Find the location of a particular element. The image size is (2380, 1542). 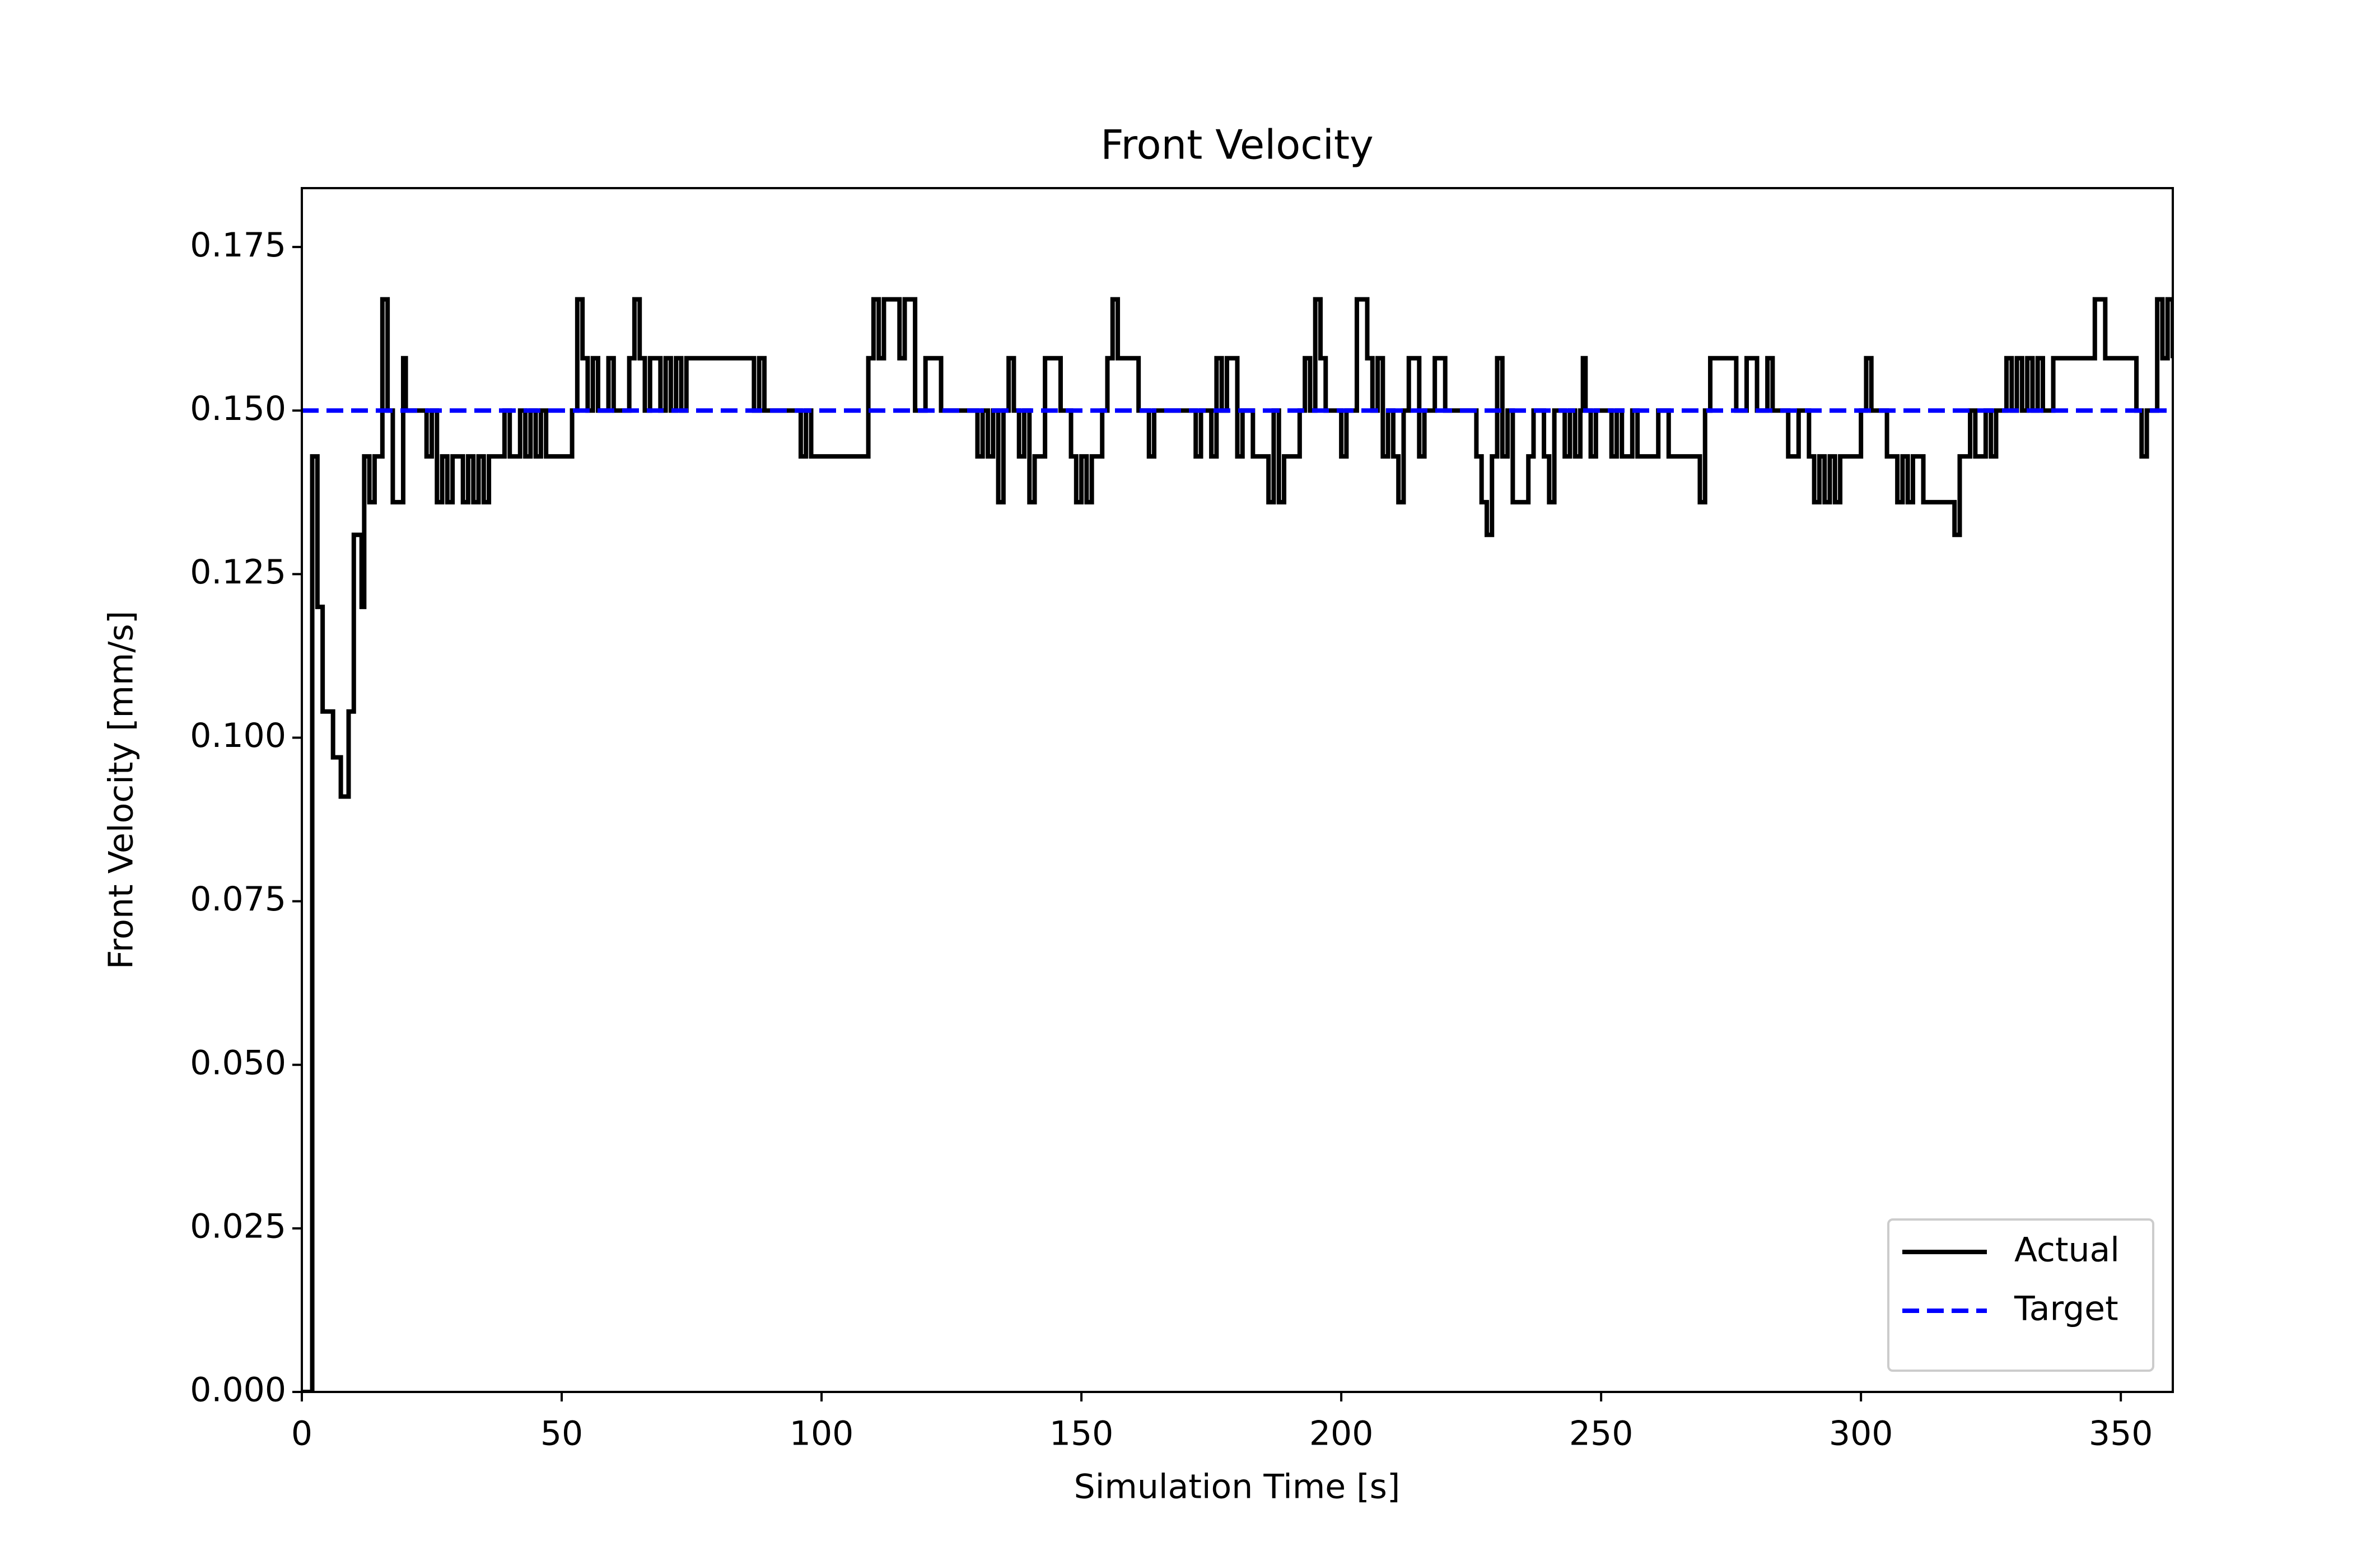

x-tick-label: 250 is located at coordinates (1602, 1434).